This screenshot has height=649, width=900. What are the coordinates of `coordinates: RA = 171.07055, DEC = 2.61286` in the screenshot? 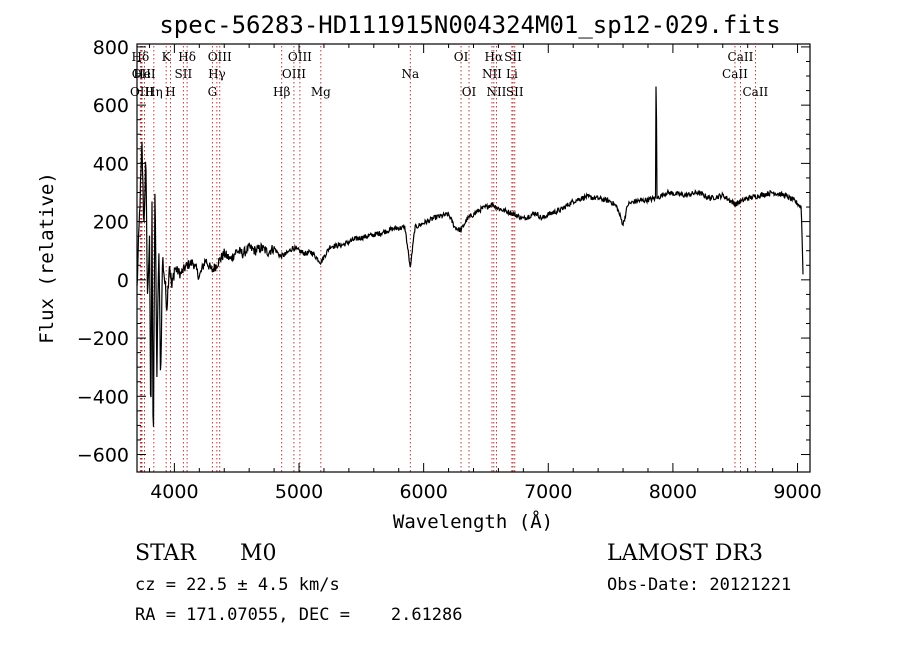 It's located at (299, 615).